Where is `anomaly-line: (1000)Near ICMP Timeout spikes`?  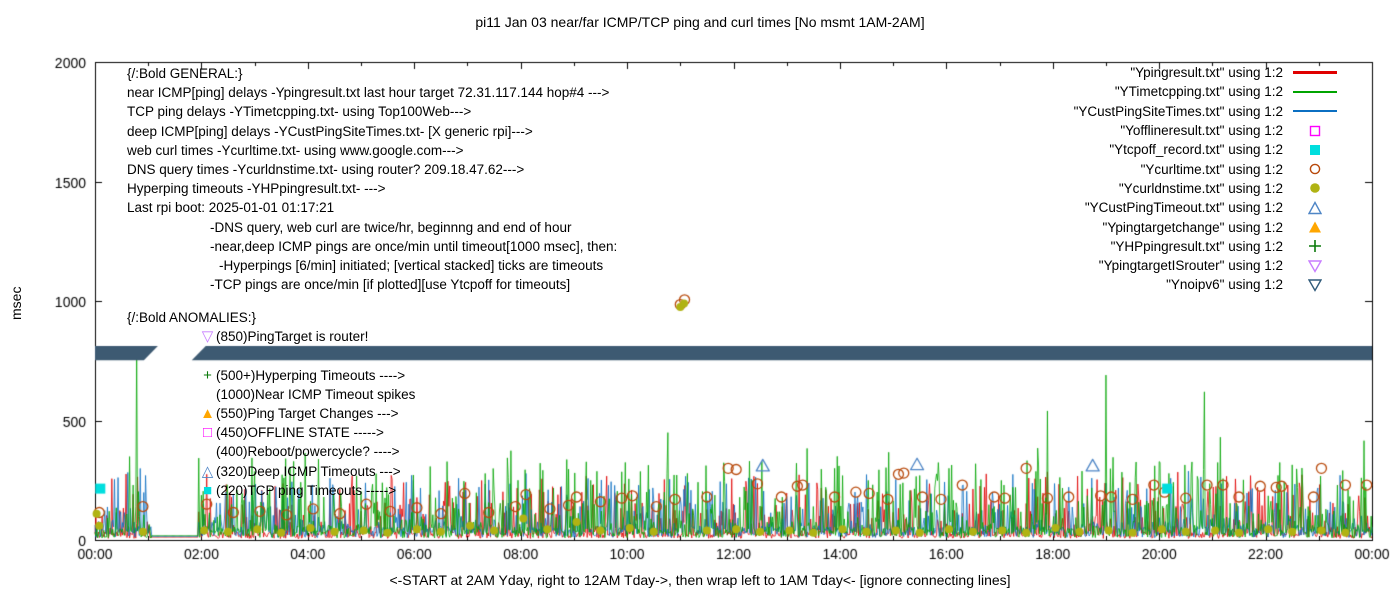
anomaly-line: (1000)Near ICMP Timeout spikes is located at coordinates (271, 394).